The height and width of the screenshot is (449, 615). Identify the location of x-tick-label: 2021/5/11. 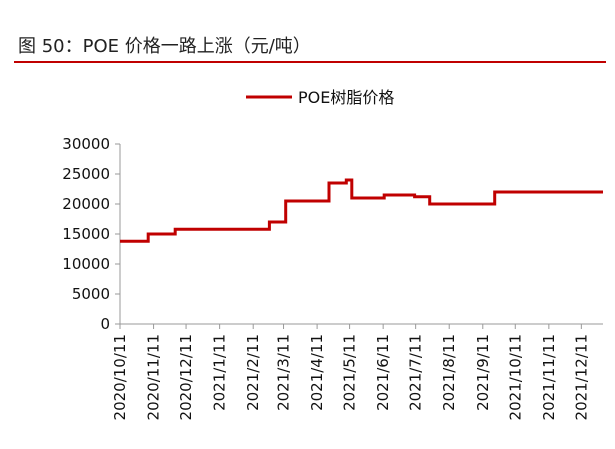
(350, 372).